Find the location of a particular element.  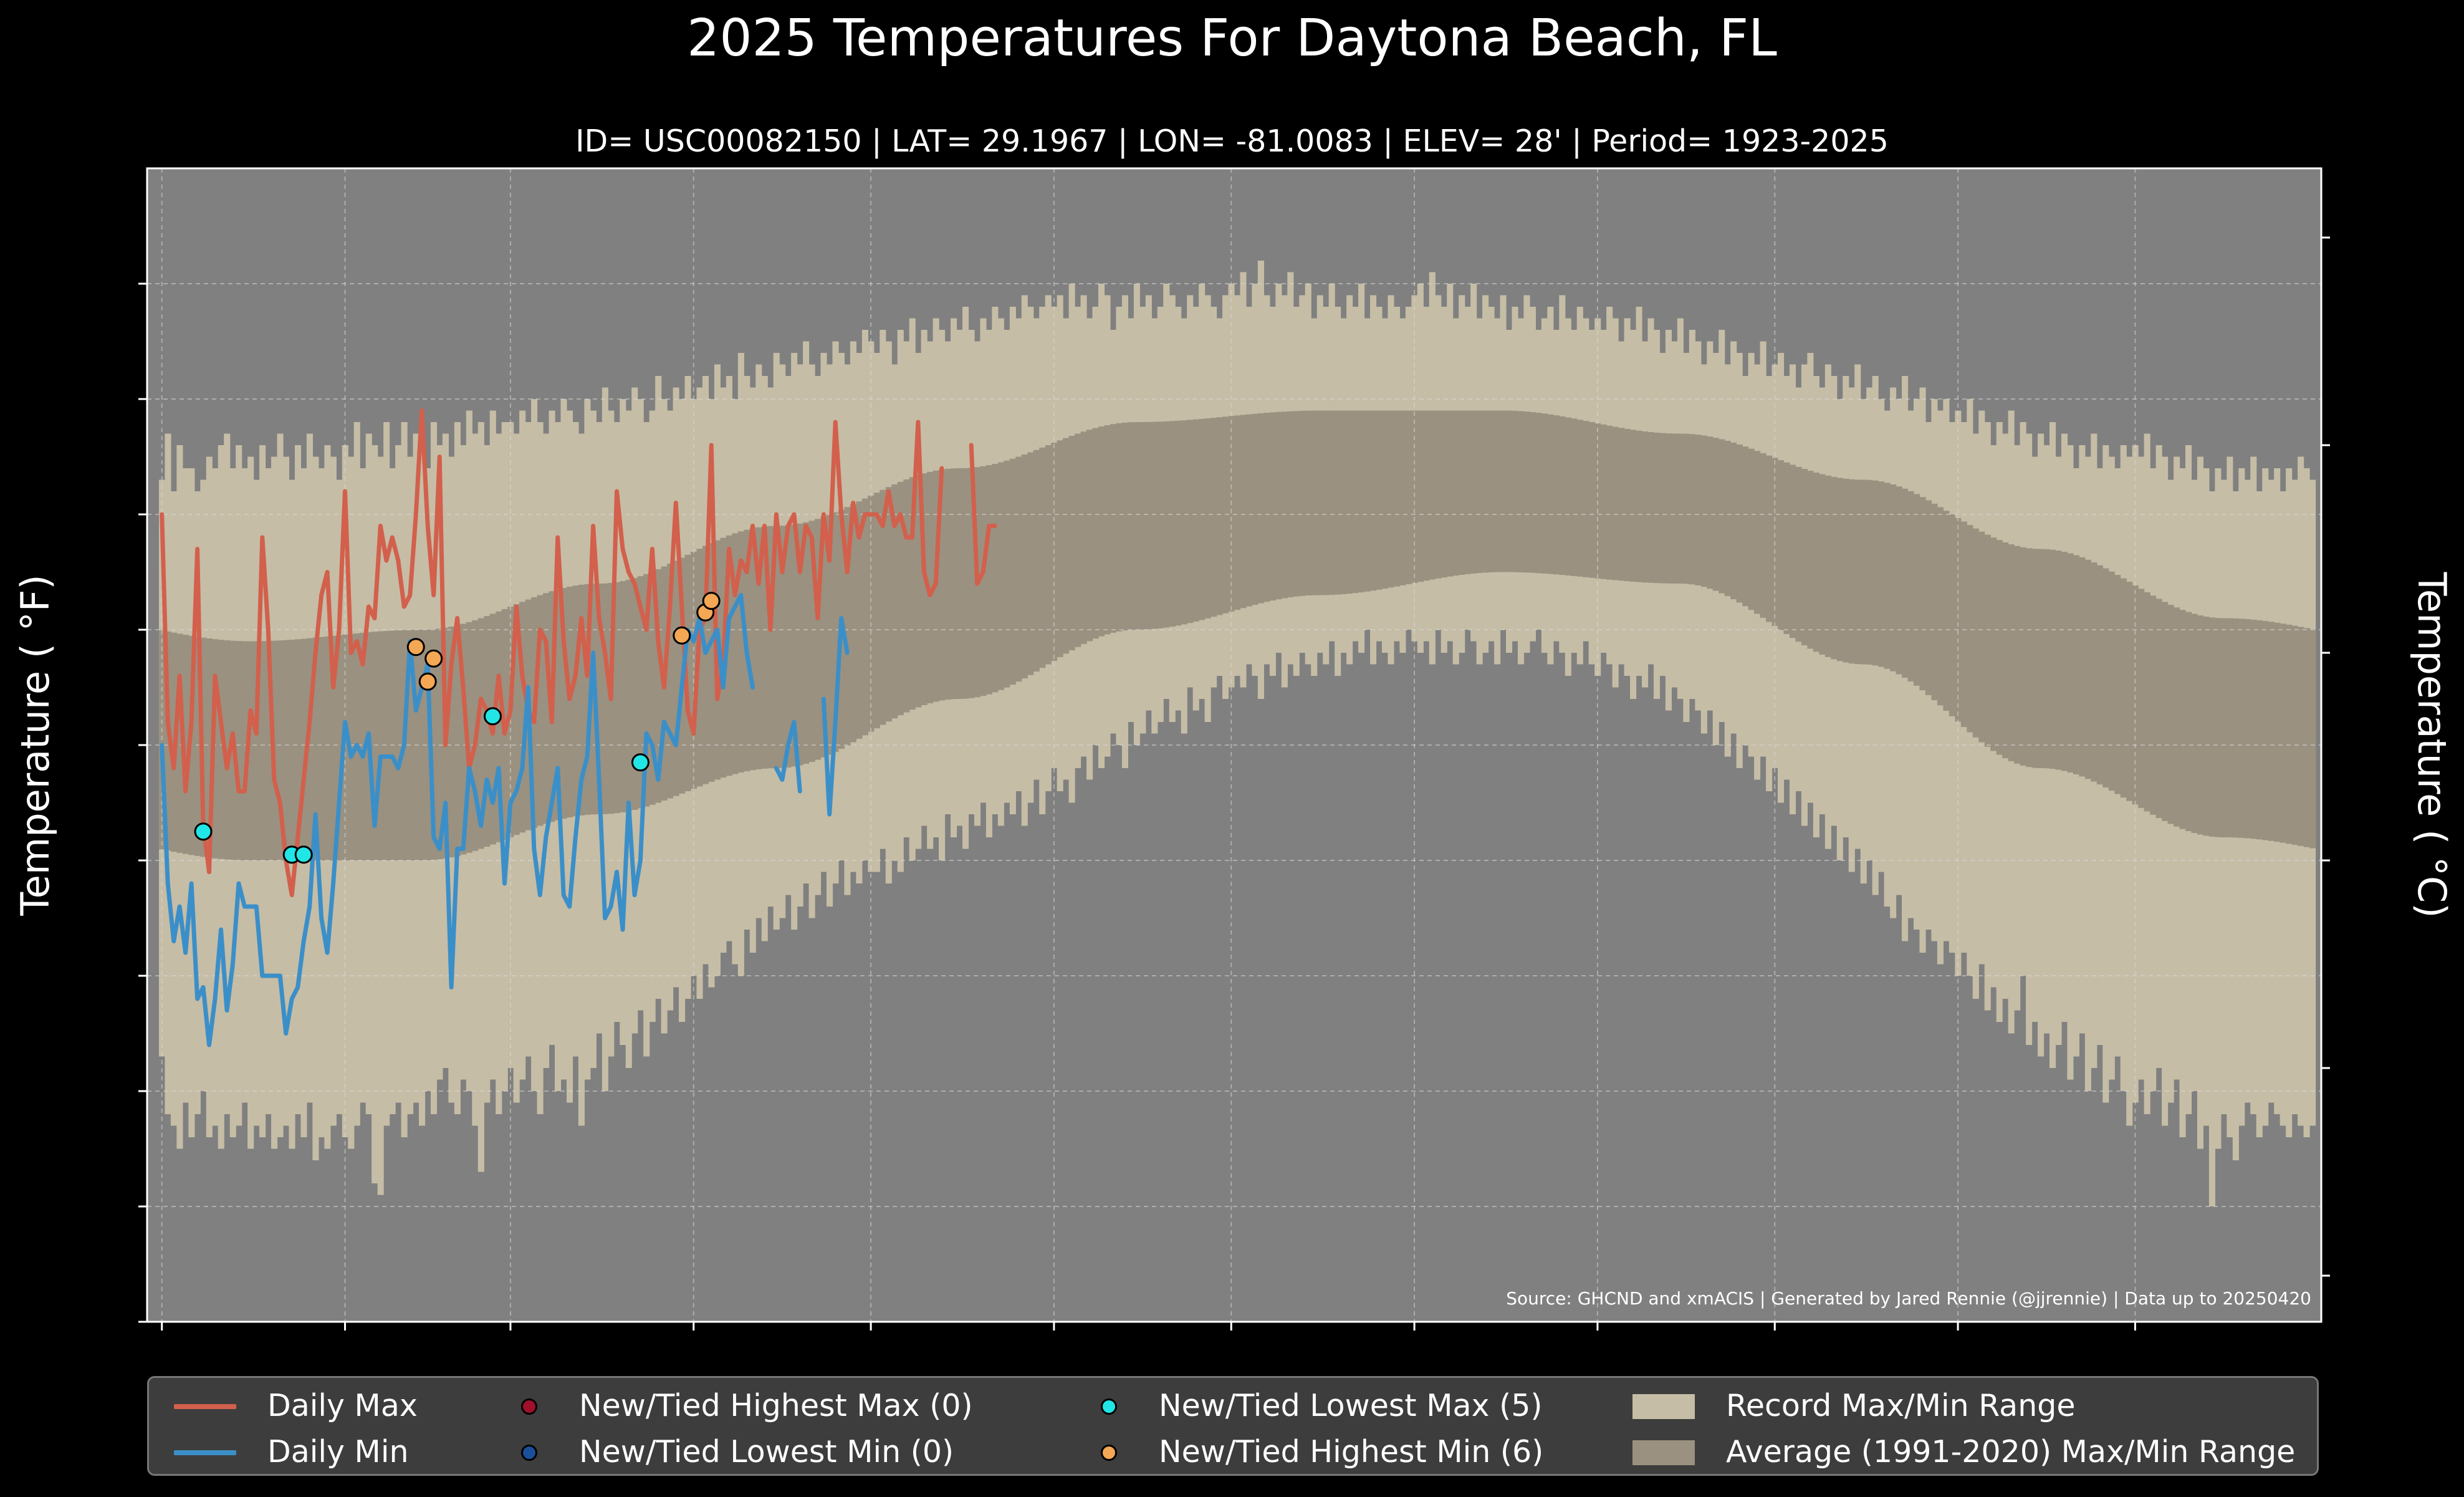

record-markers is located at coordinates (457, 728).